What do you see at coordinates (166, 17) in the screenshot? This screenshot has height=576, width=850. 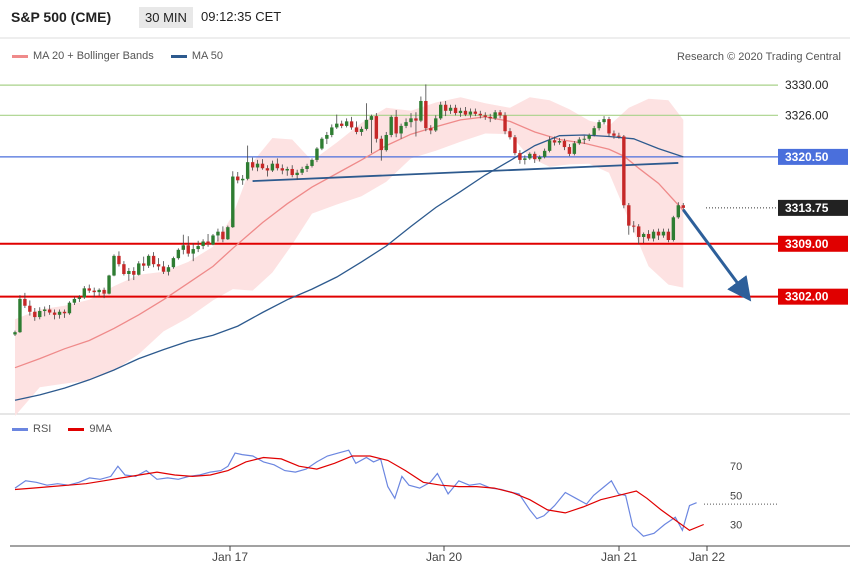 I see `timeframe-badge: 30 MIN` at bounding box center [166, 17].